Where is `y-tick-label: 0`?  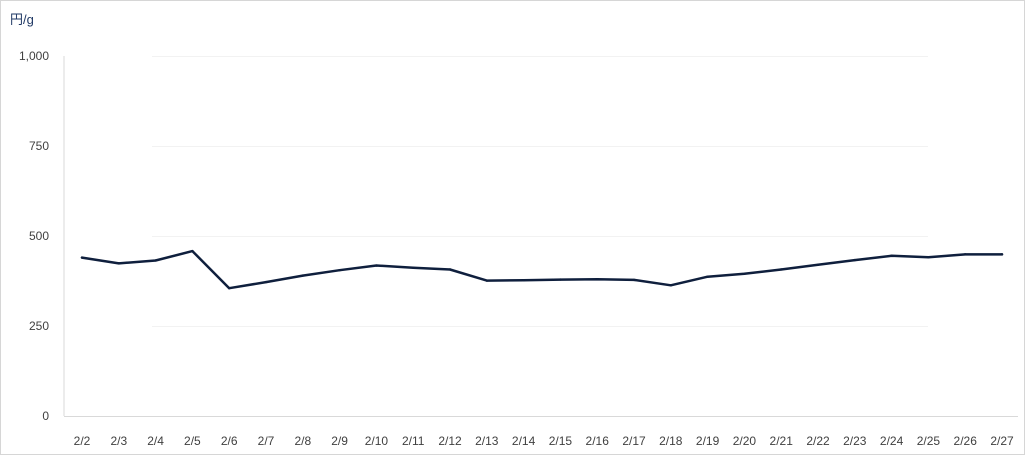
y-tick-label: 0 is located at coordinates (45, 416).